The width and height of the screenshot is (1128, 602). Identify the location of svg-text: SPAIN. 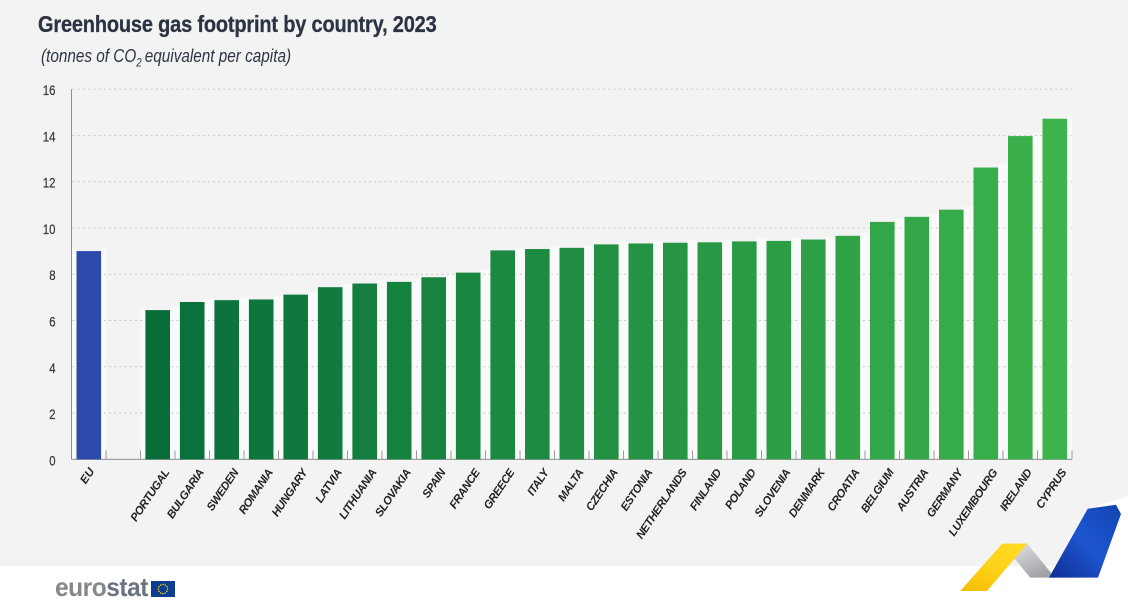
(435, 483).